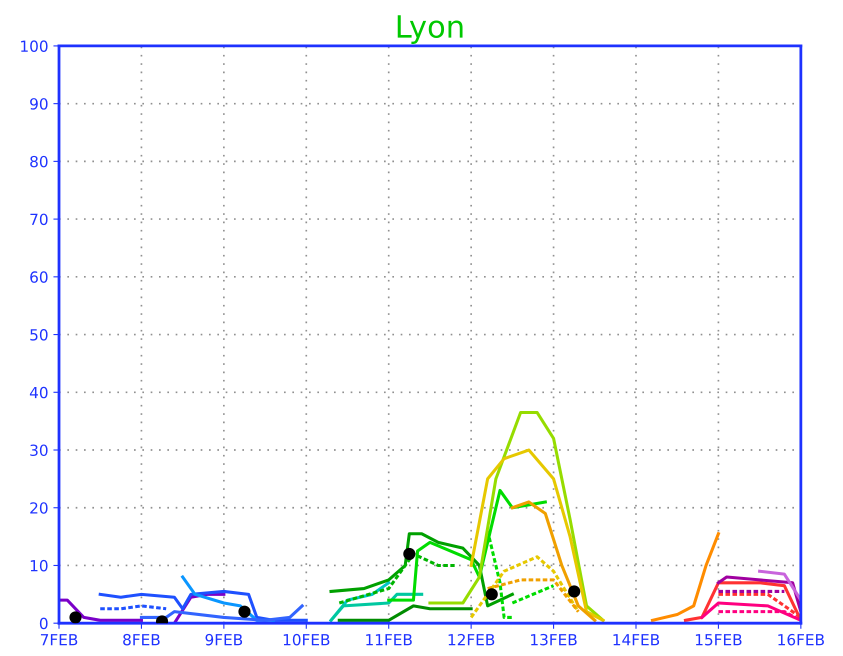 The image size is (843, 656). I want to click on x-tick-label: 10FEB, so click(307, 640).